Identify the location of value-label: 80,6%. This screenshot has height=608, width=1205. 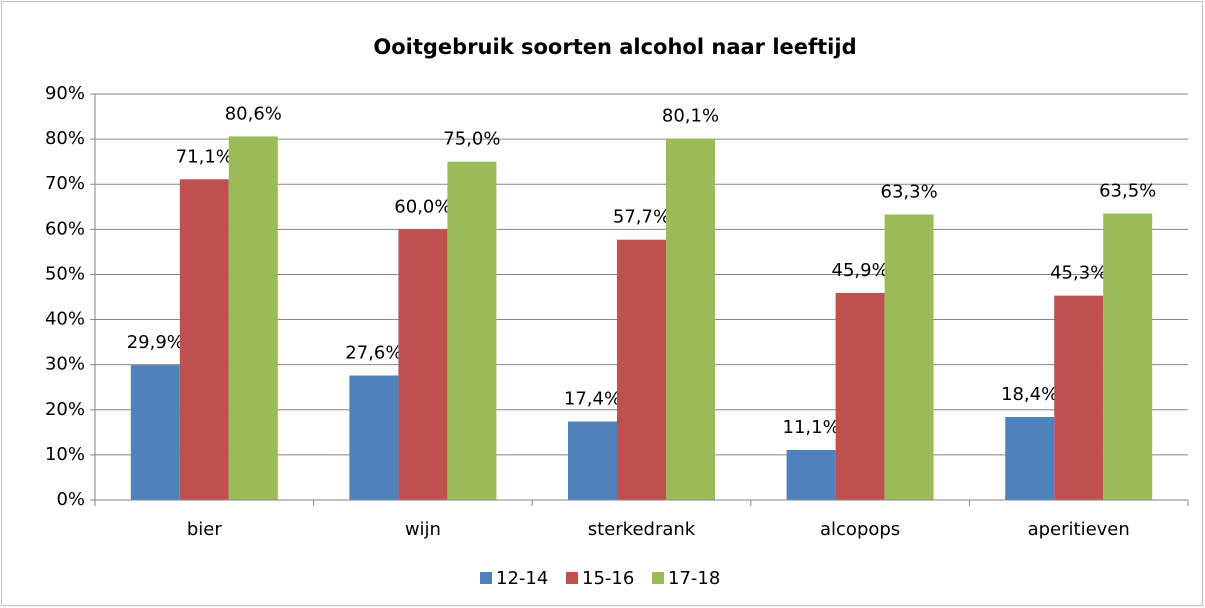
(253, 113).